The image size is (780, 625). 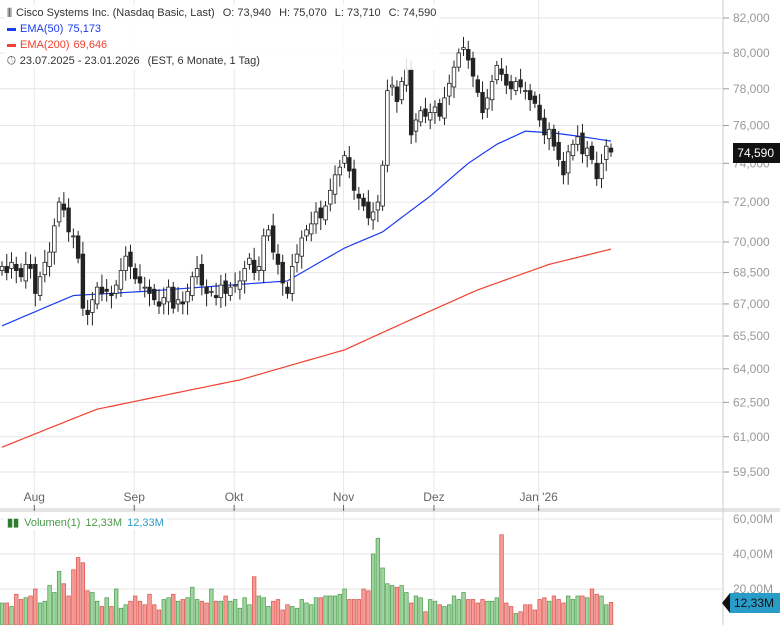 What do you see at coordinates (753, 589) in the screenshot?
I see `volume-tick-label: 20,00M` at bounding box center [753, 589].